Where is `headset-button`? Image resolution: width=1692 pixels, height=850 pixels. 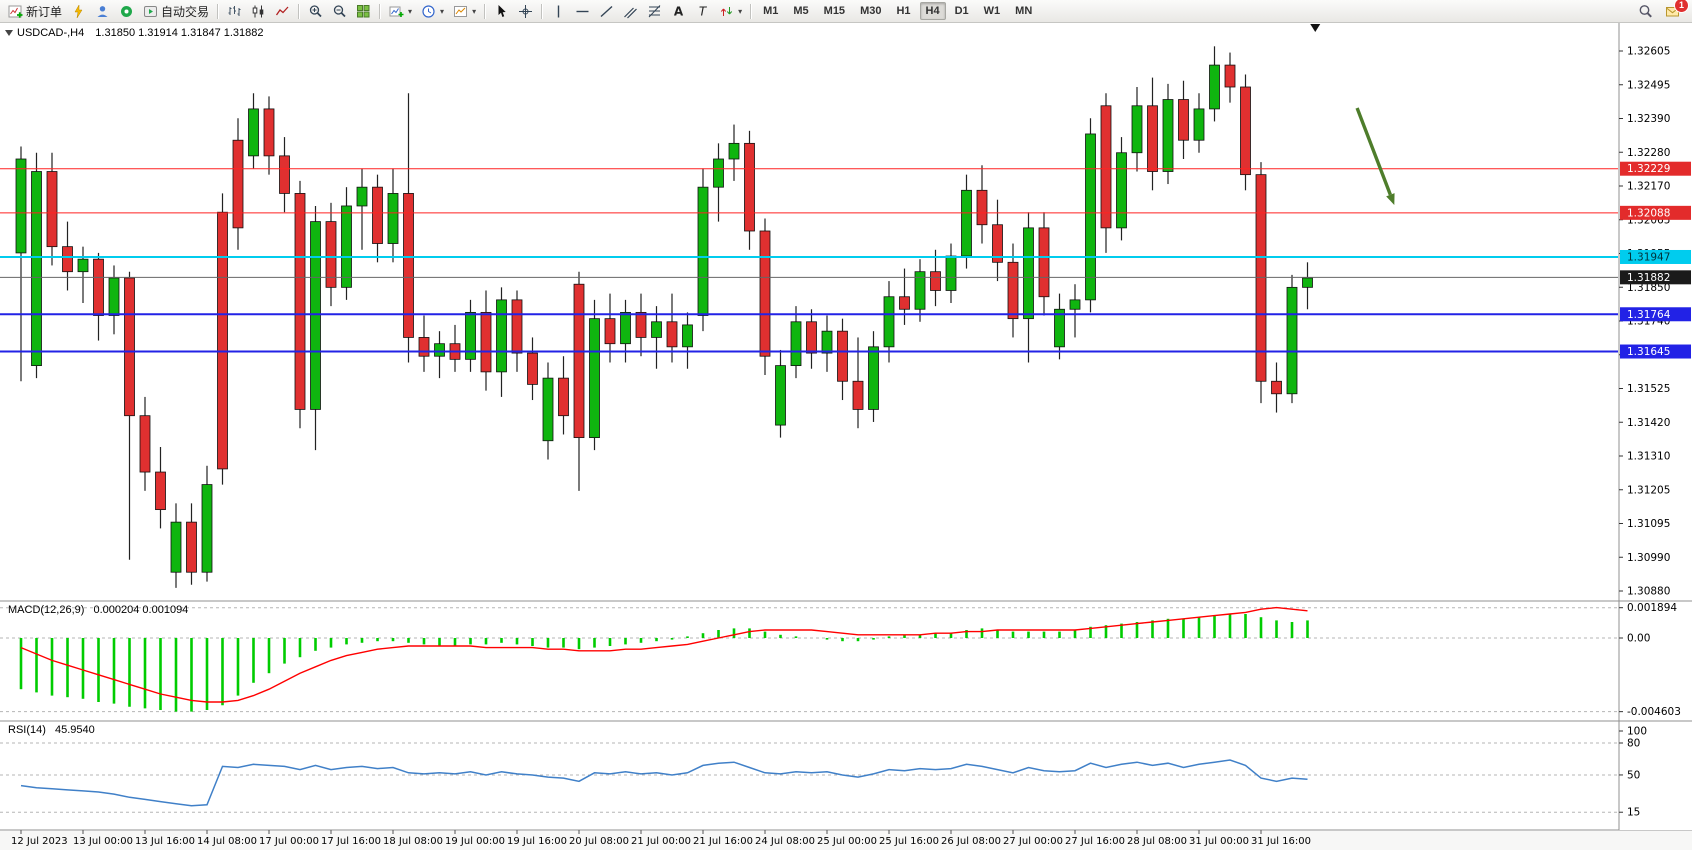 headset-button is located at coordinates (126, 11).